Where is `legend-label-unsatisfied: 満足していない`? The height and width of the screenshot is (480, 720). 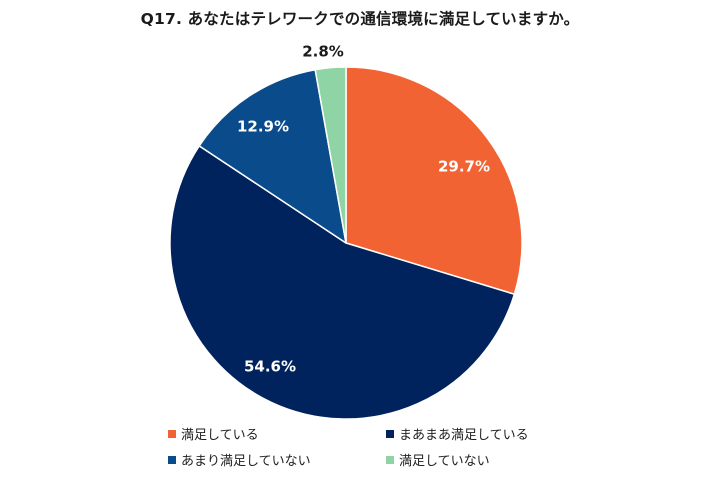 legend-label-unsatisfied: 満足していない is located at coordinates (444, 461).